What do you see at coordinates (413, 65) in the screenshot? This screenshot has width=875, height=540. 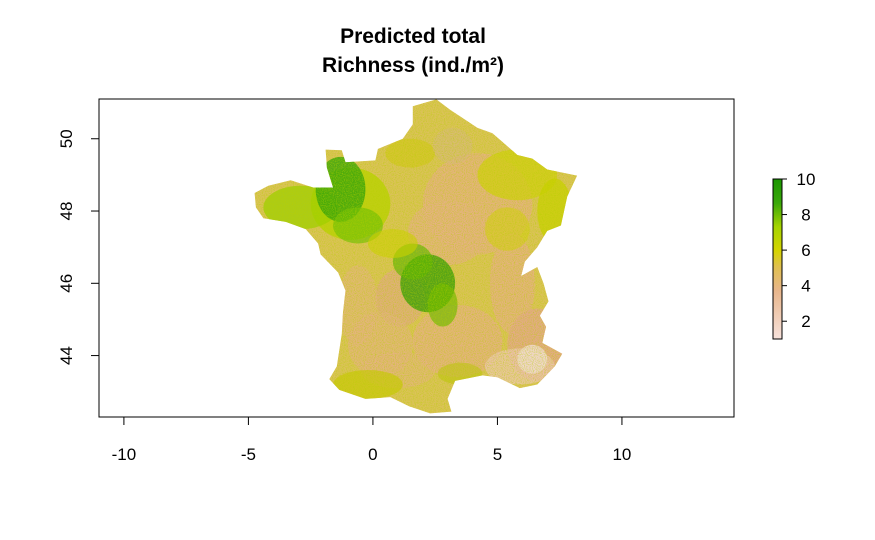 I see `title-line-2: Richness (ind./m²)` at bounding box center [413, 65].